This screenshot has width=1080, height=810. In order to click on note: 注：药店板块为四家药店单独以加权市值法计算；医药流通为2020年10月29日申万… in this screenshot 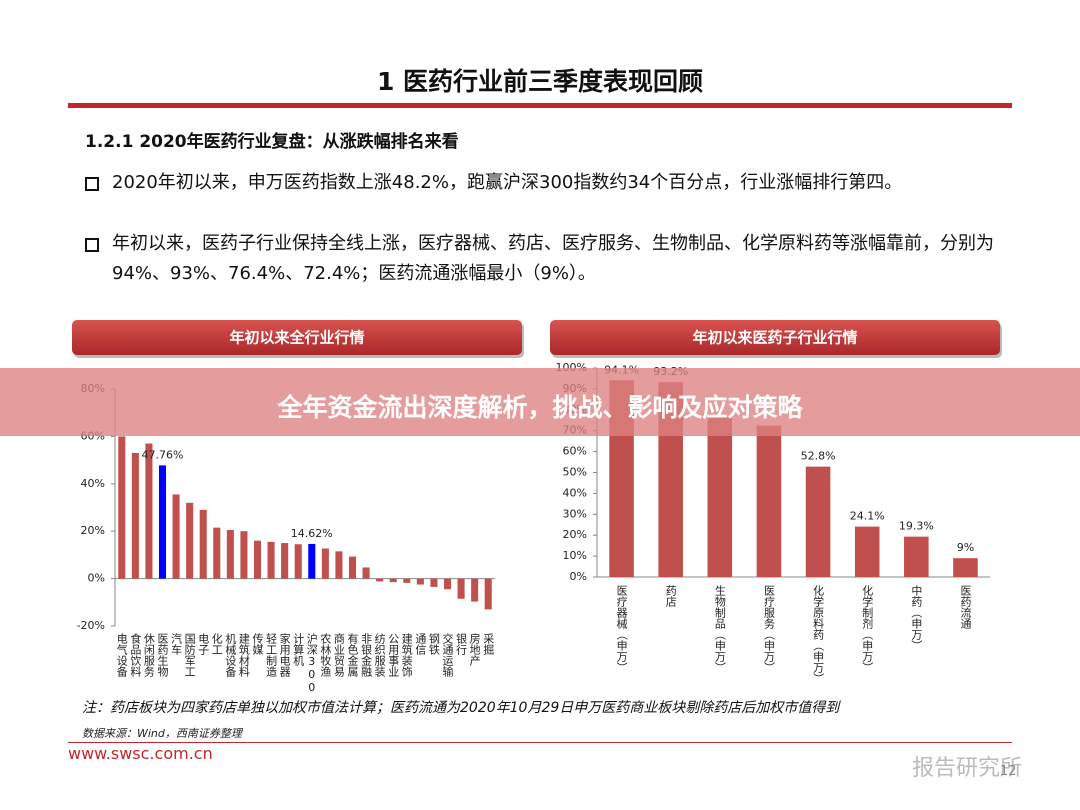, I will do `click(461, 708)`.